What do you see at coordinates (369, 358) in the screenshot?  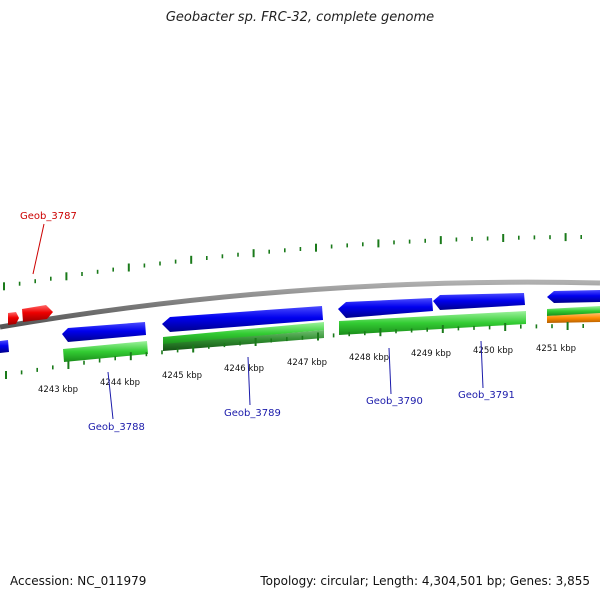 I see `ruler-label: 4248 kbp` at bounding box center [369, 358].